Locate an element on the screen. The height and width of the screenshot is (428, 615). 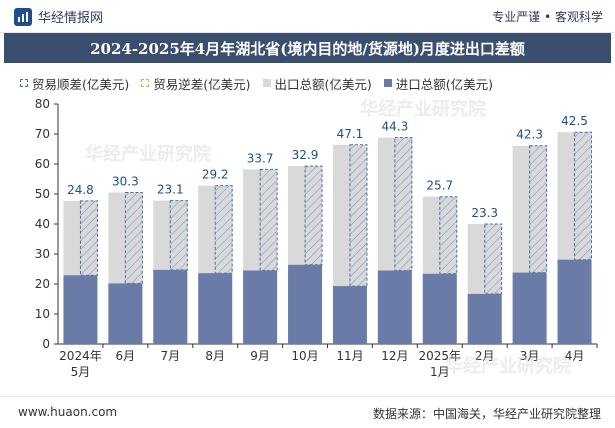
legend-item-surplus: 贸易顺差(亿美元) is located at coordinates (74, 83).